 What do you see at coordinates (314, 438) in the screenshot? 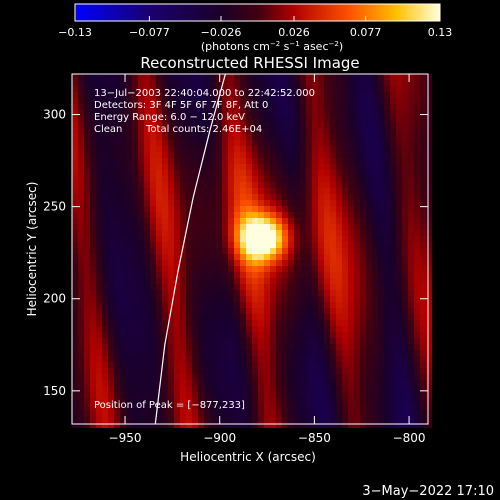
I see `x-tick-label: −850` at bounding box center [314, 438].